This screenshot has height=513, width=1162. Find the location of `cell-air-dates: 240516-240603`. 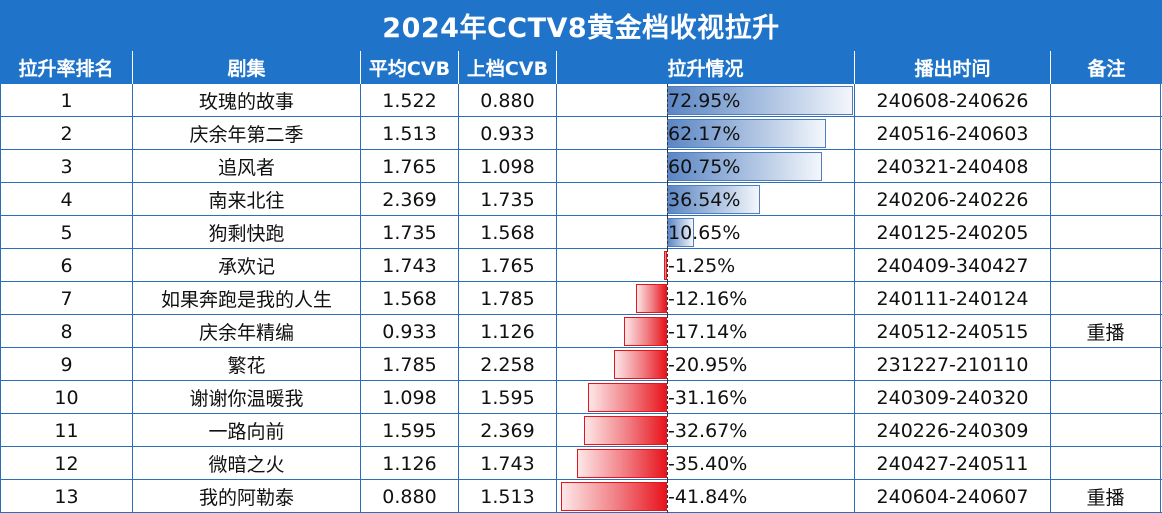

cell-air-dates: 240516-240603 is located at coordinates (952, 133).